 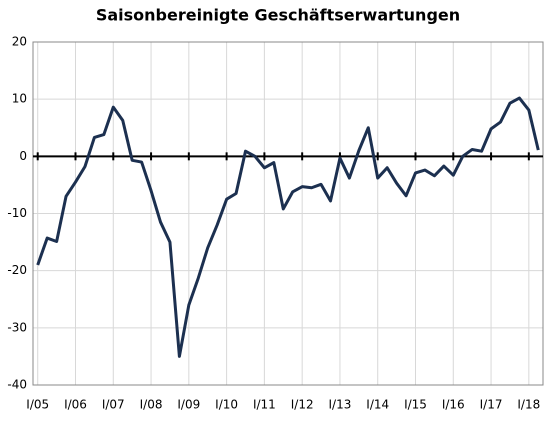 I want to click on x-tick-label: I/10, so click(x=226, y=405).